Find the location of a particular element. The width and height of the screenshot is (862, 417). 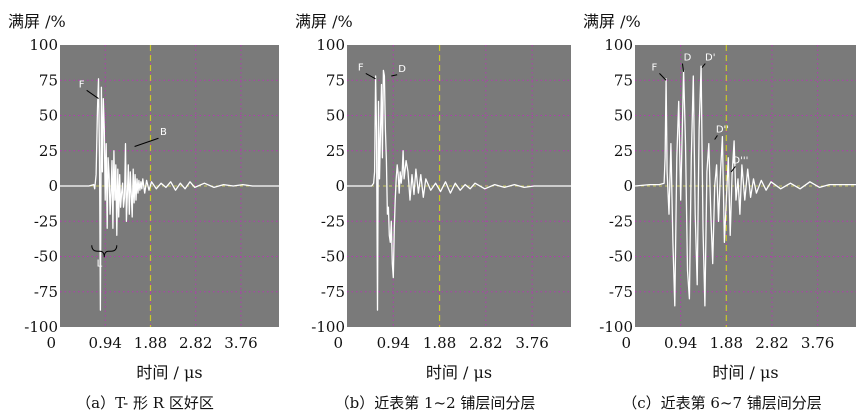

annotation-label: D'' is located at coordinates (722, 129).